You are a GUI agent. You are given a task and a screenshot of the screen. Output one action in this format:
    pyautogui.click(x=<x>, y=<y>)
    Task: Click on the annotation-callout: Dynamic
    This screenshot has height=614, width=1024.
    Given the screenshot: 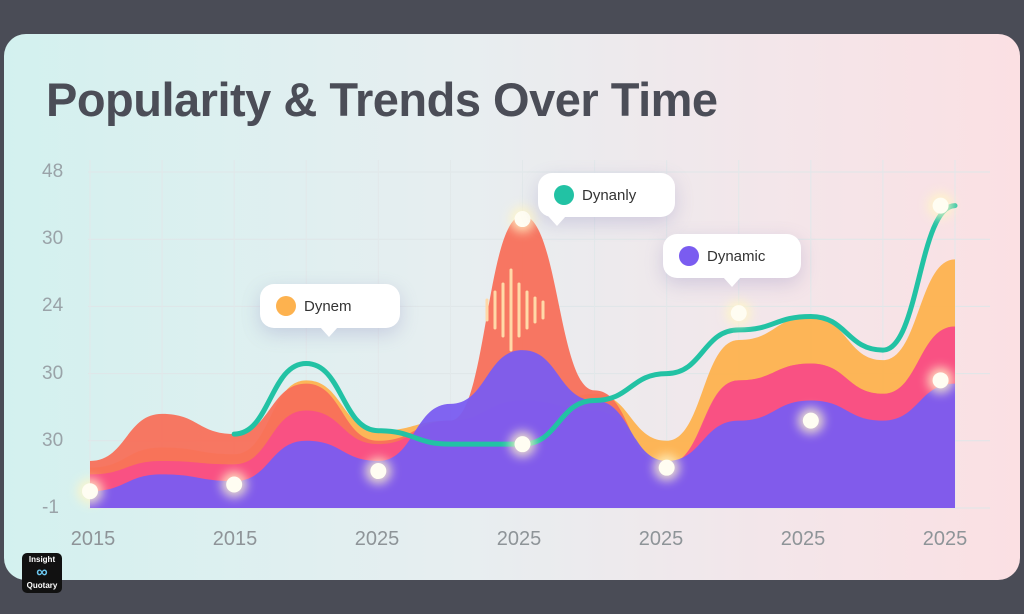 What is the action you would take?
    pyautogui.click(x=732, y=260)
    